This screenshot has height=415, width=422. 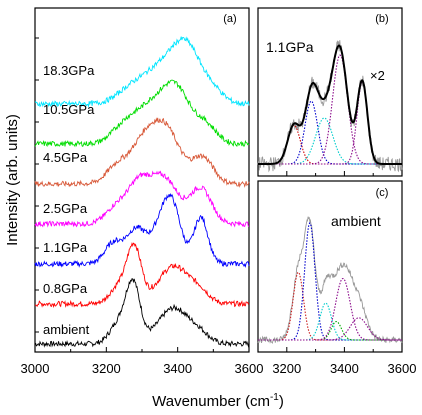 What do you see at coordinates (69, 109) in the screenshot?
I see `series-label-10.5gpa: 10.5GPa` at bounding box center [69, 109].